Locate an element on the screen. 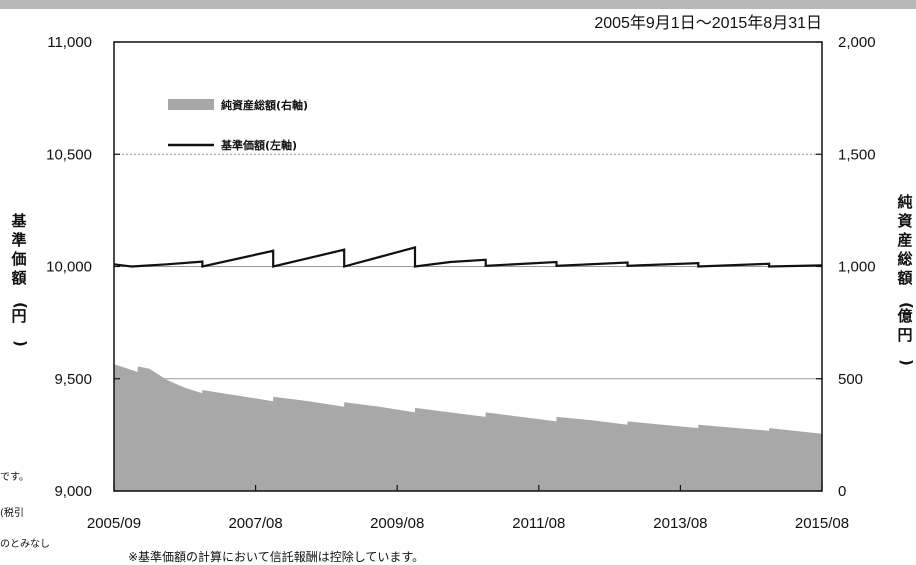 This screenshot has width=916, height=565. left-tick-label: 10,000 is located at coordinates (69, 267).